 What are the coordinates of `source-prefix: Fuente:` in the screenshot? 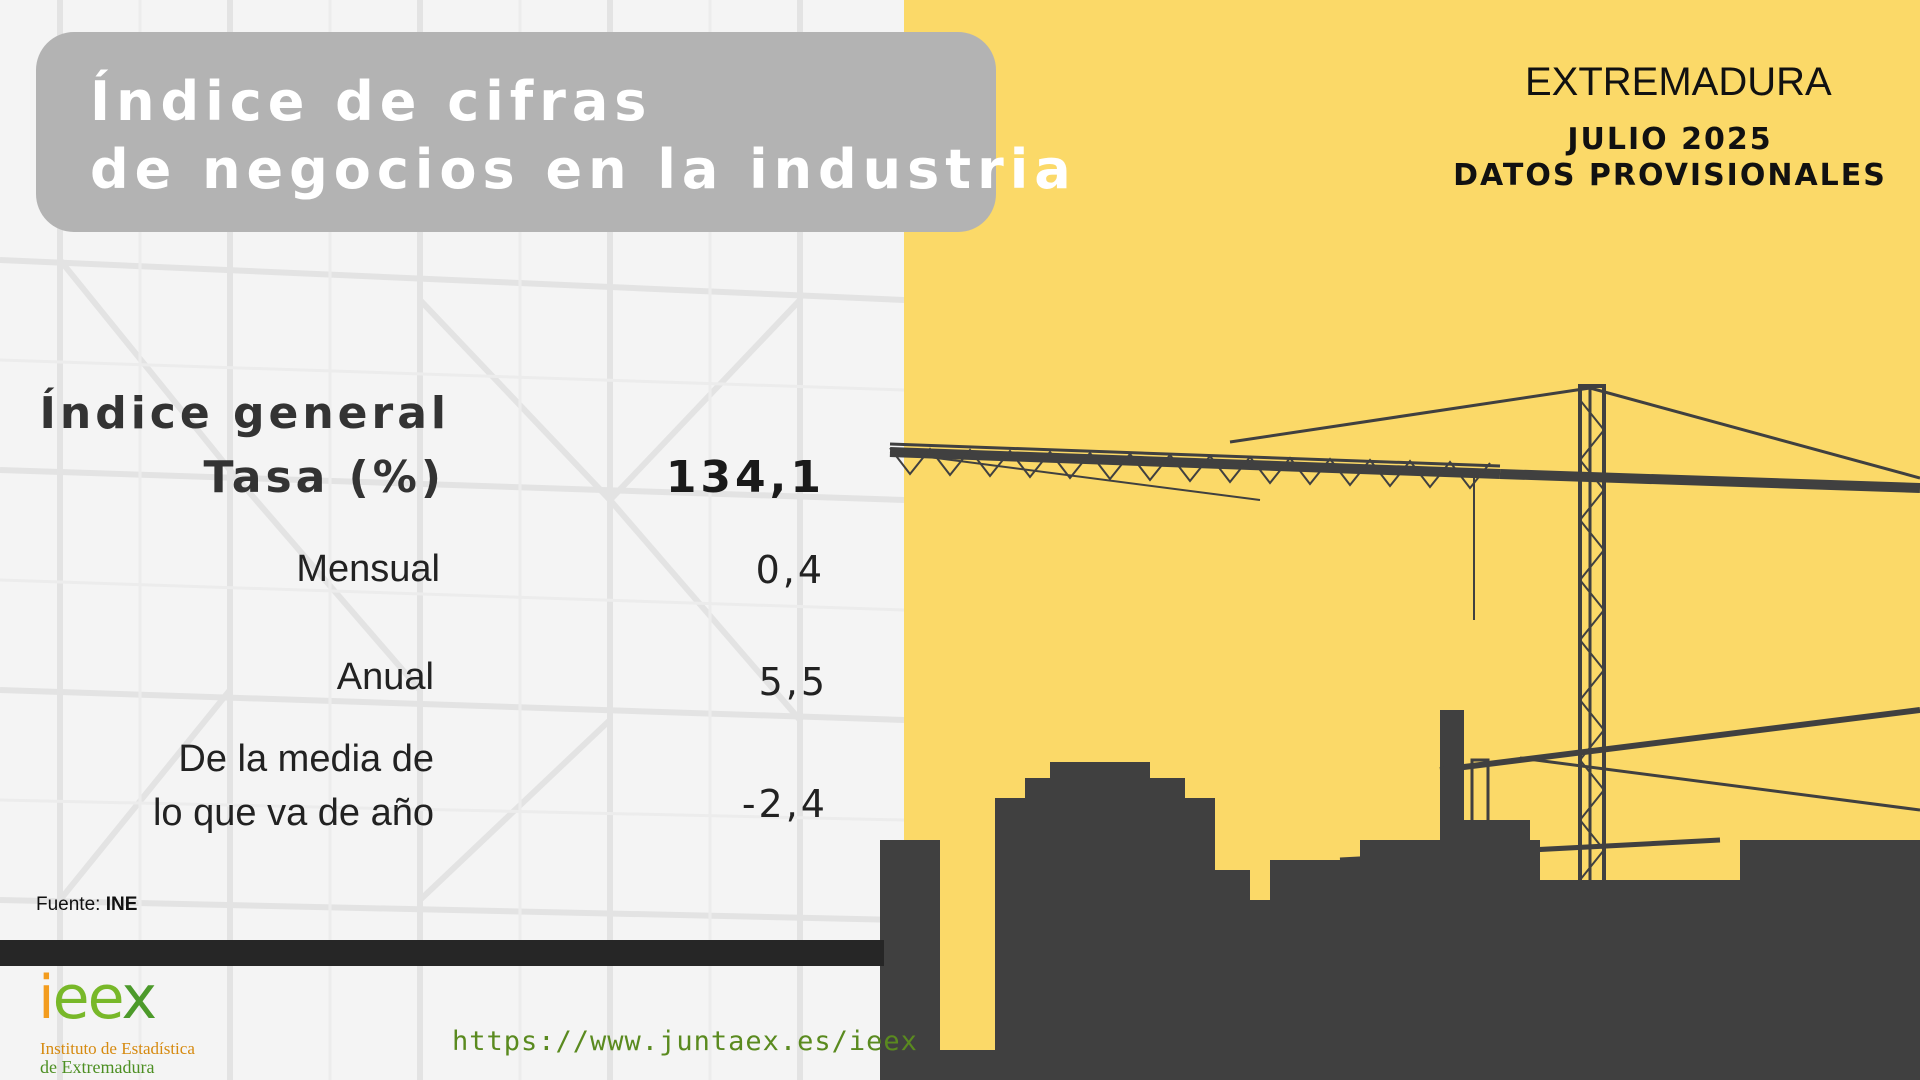 It's located at (68, 904).